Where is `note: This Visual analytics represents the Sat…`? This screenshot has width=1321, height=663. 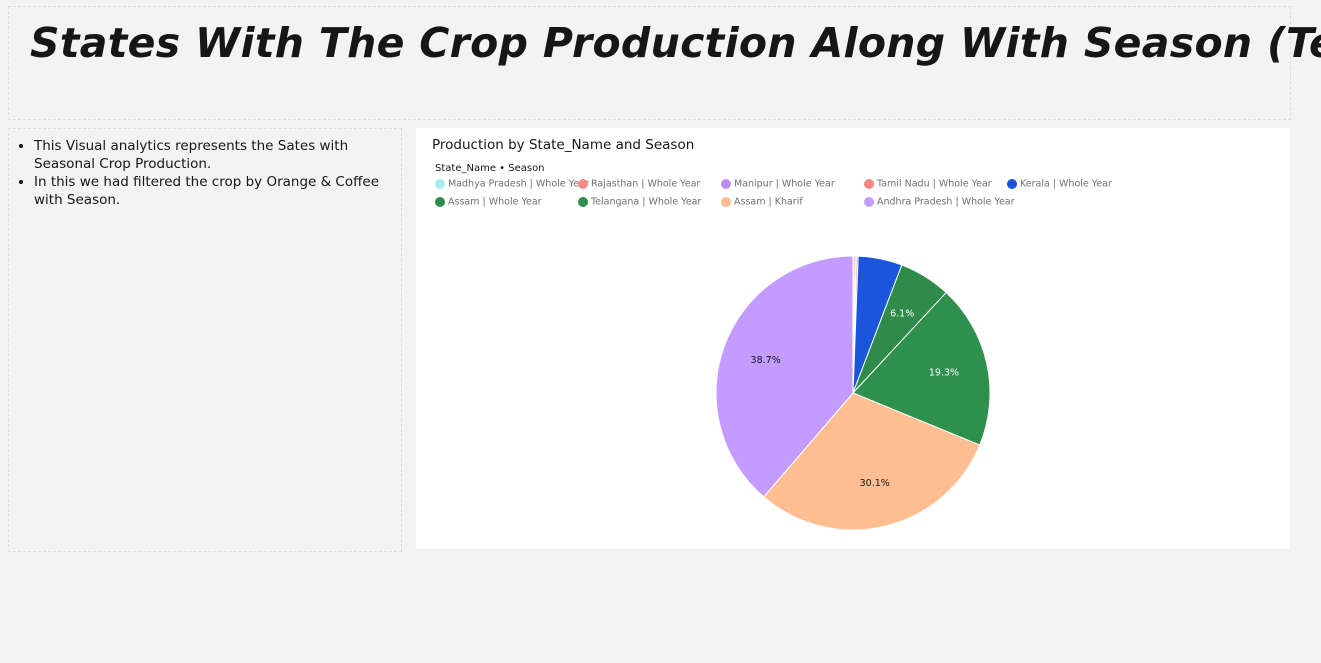 note: This Visual analytics represents the Sat… is located at coordinates (212, 155).